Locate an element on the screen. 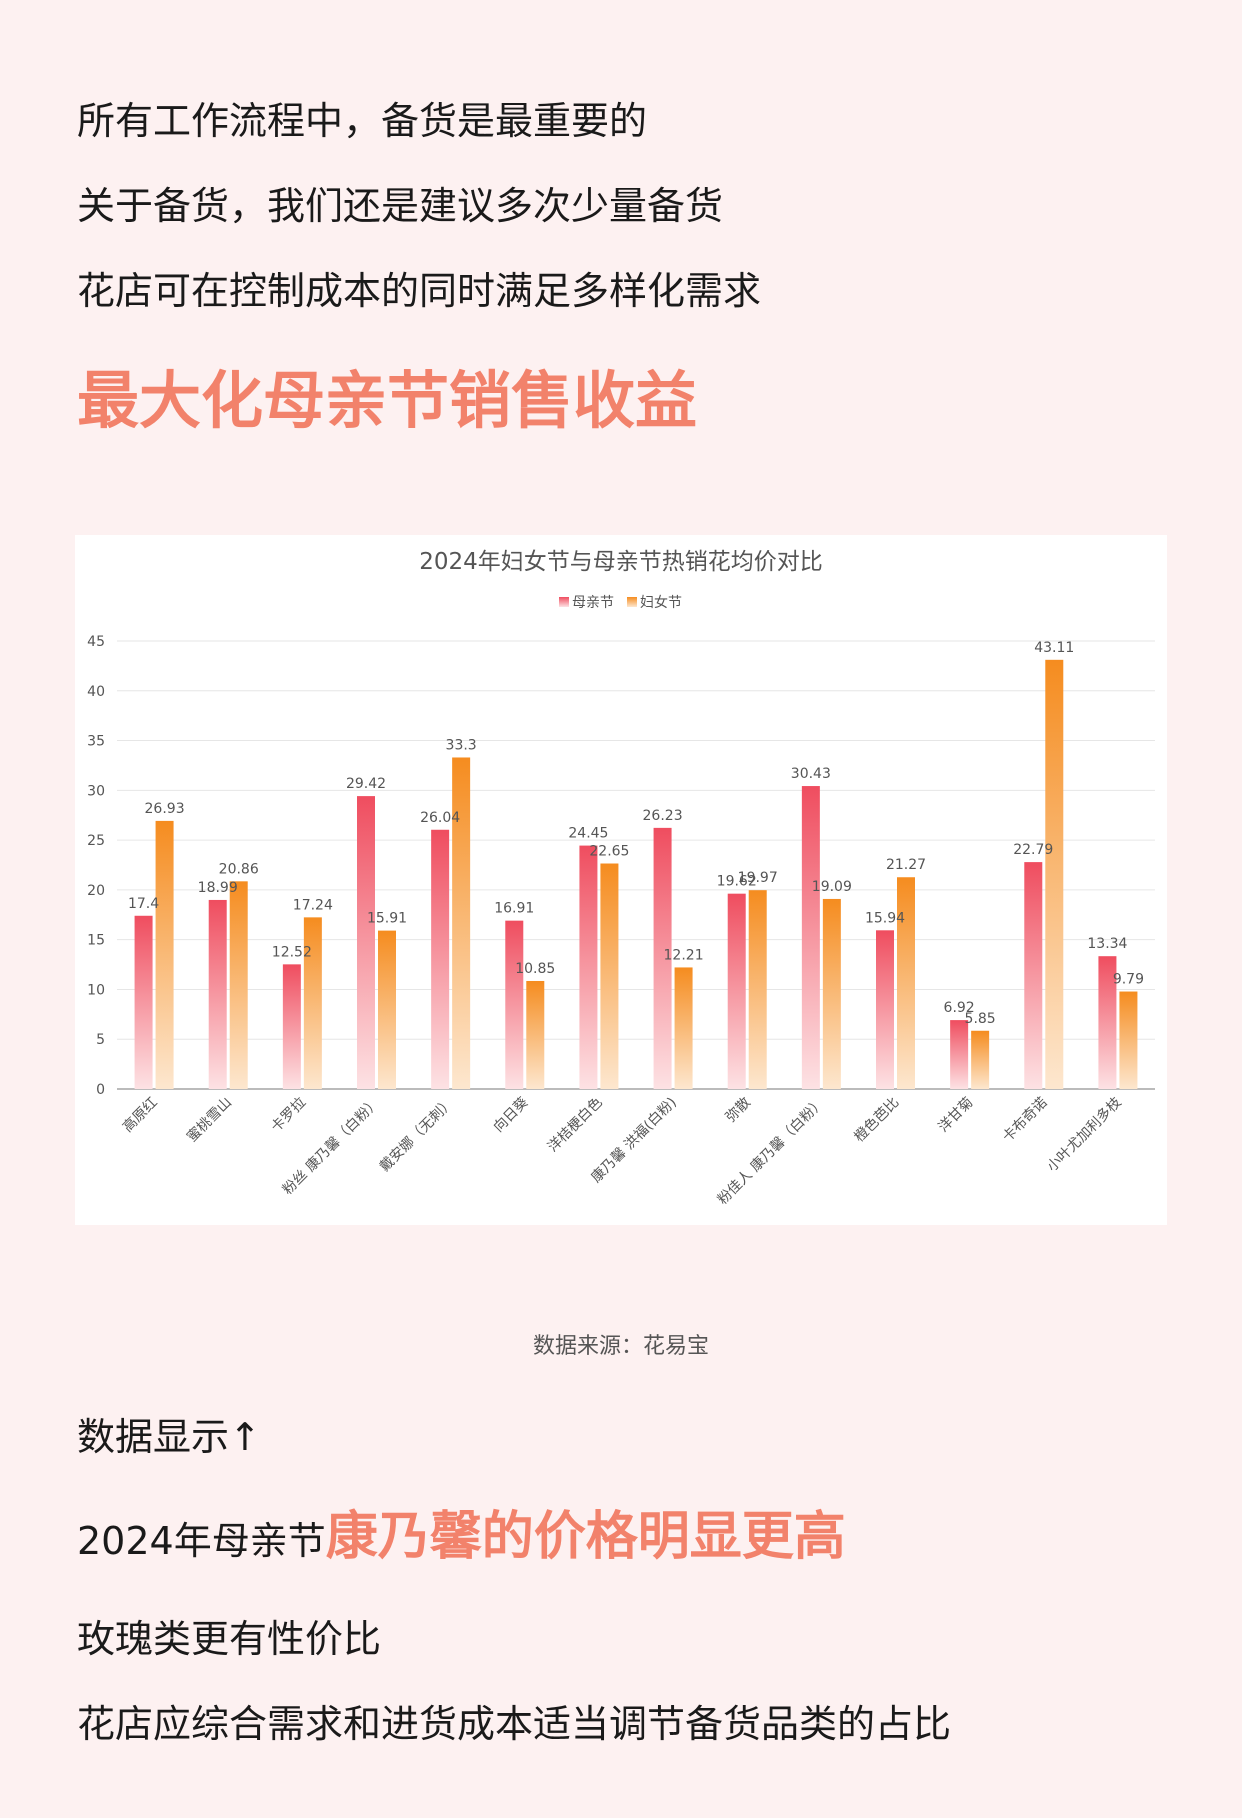 Image resolution: width=1242 pixels, height=1818 pixels. y-tick-label: 40 is located at coordinates (96, 692).